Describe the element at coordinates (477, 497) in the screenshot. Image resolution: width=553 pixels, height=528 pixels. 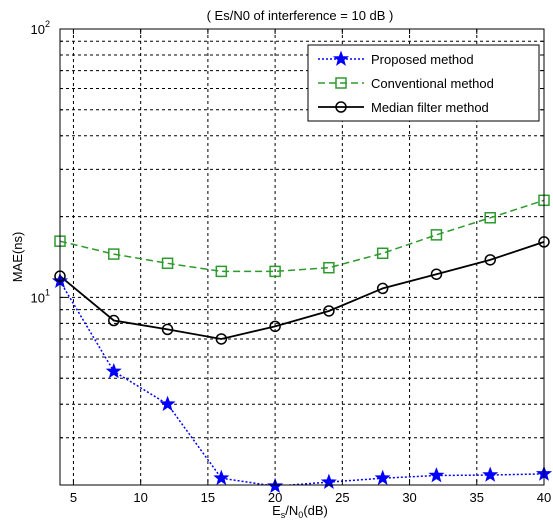
I see `x-tick-label: 35` at that location.